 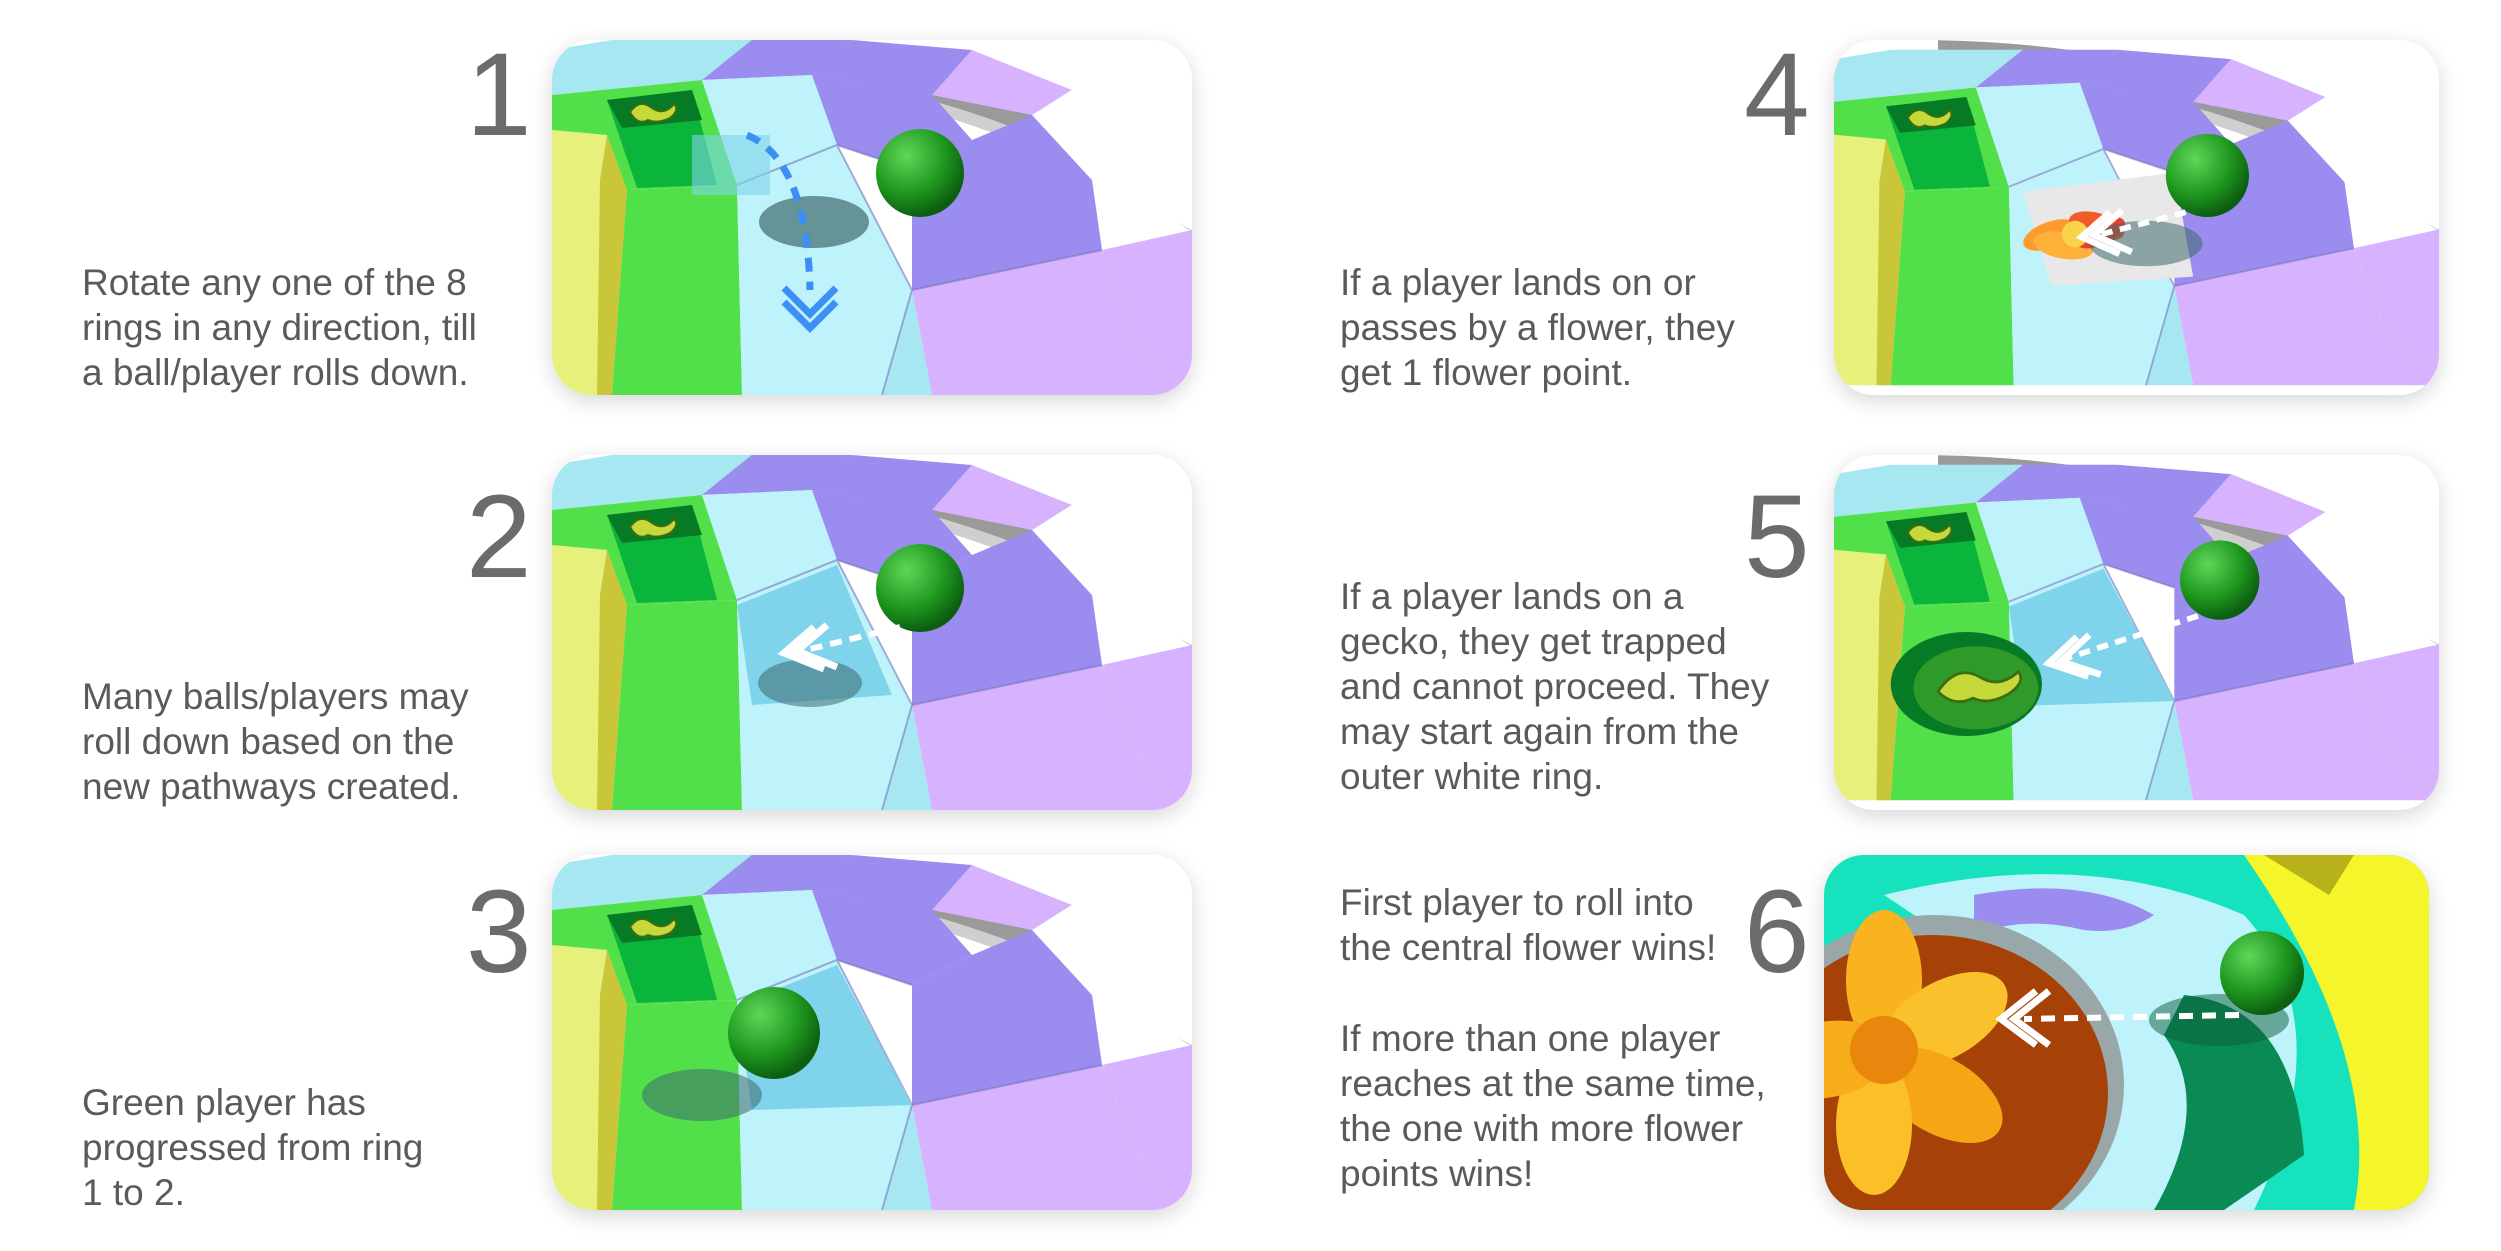 I want to click on step-4-number: 4, so click(x=1777, y=95).